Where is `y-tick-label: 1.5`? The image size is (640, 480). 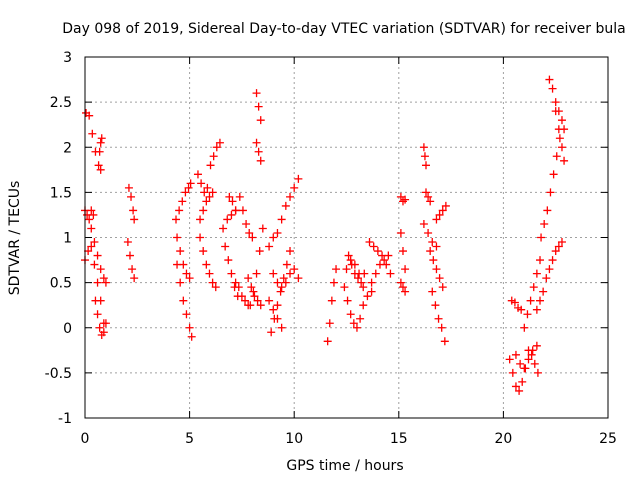 y-tick-label: 1.5 is located at coordinates (61, 193).